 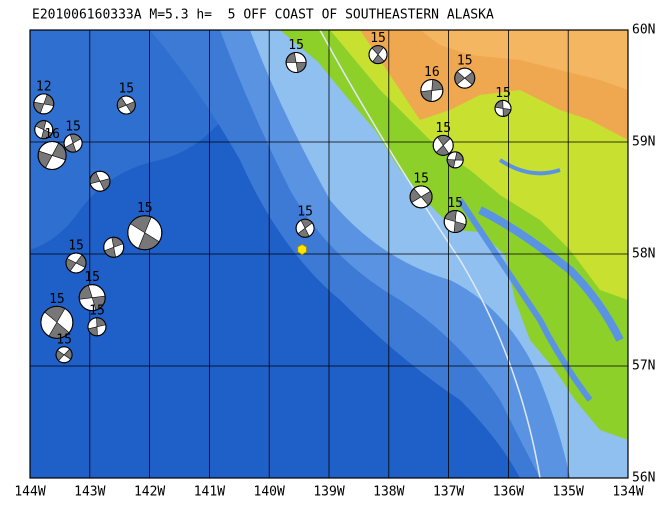 I want to click on lon-tick-label: 141W, so click(x=209, y=492).